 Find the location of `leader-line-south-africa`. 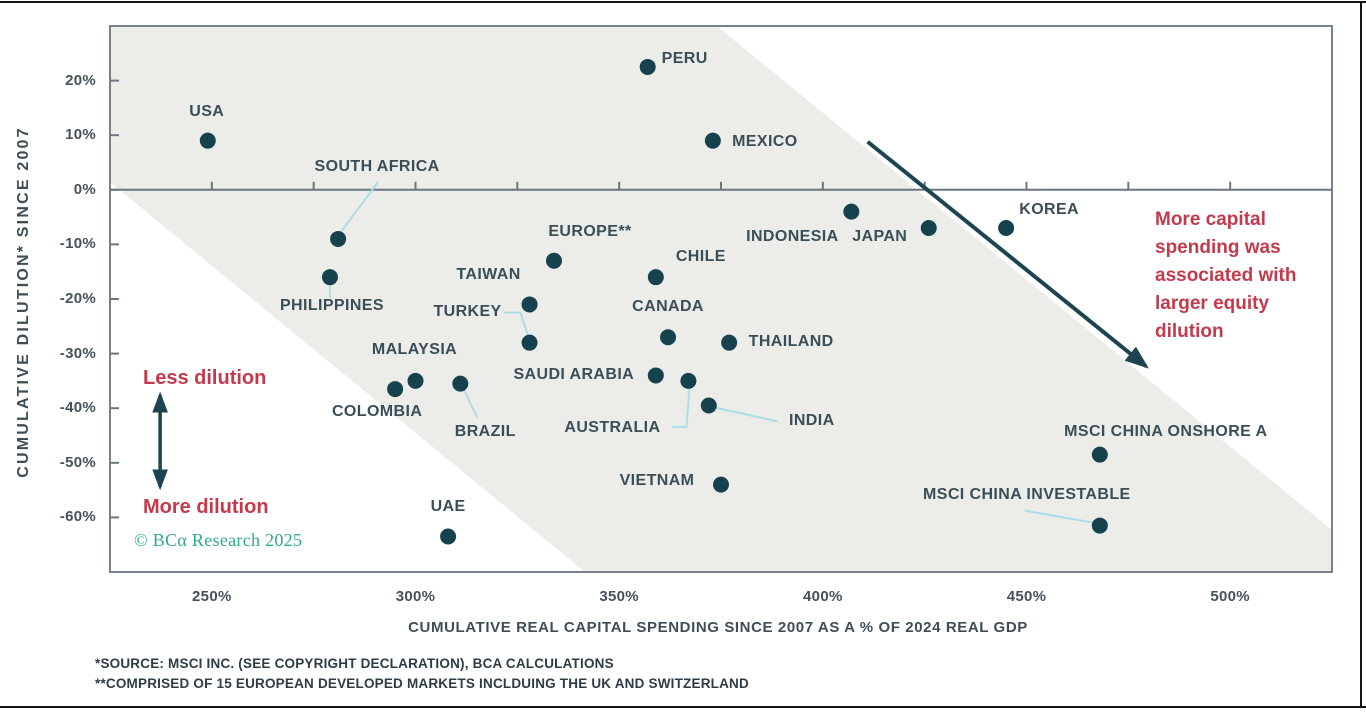

leader-line-south-africa is located at coordinates (359, 207).